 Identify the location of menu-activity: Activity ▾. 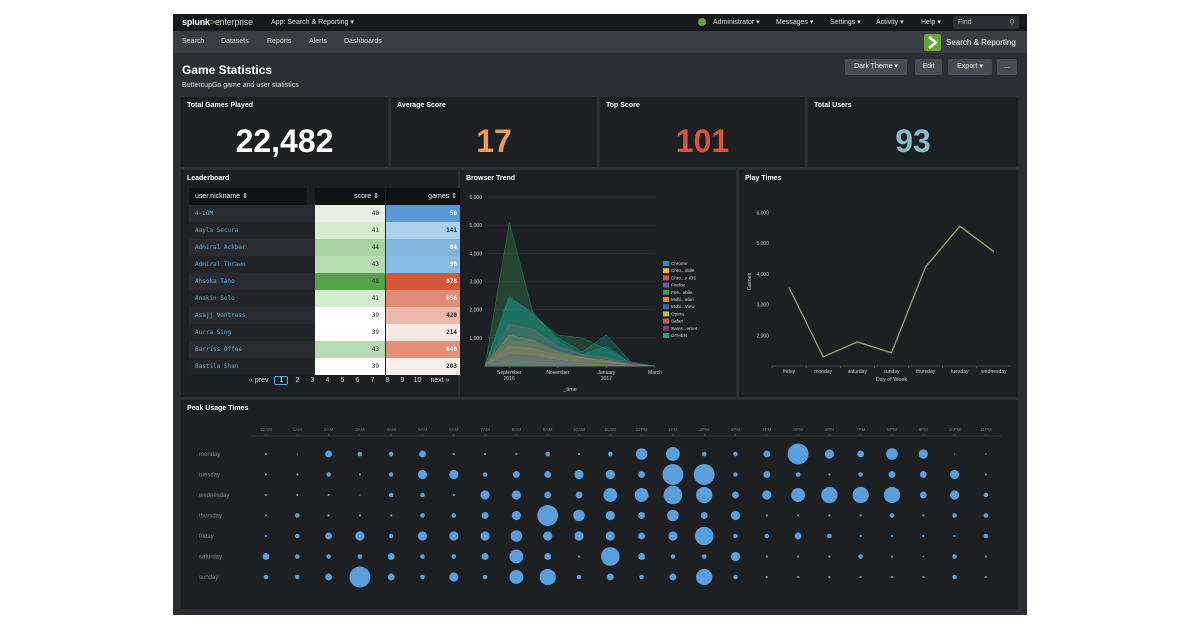
(890, 22).